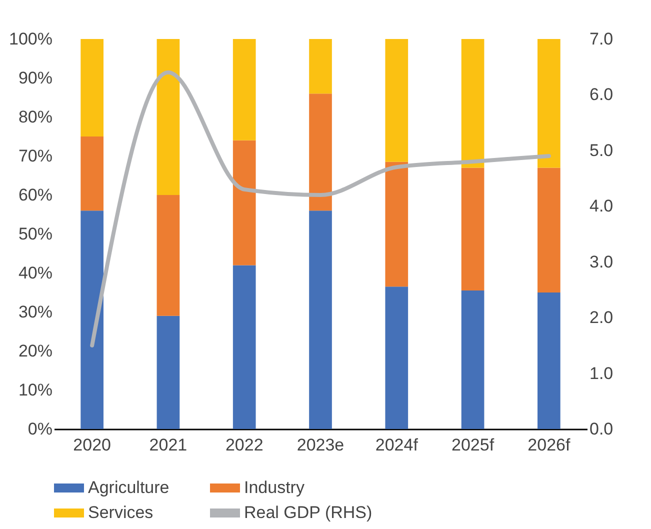 The height and width of the screenshot is (529, 651). What do you see at coordinates (549, 445) in the screenshot?
I see `x-tick-label: 2026f` at bounding box center [549, 445].